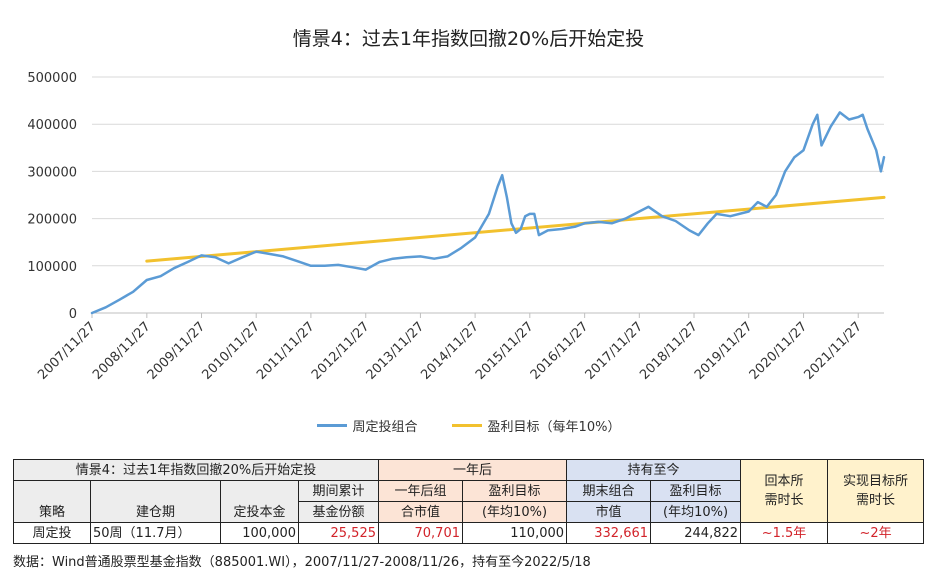 Image resolution: width=937 pixels, height=584 pixels. Describe the element at coordinates (338, 512) in the screenshot. I see `table-header-shares-2: 基金份额` at that location.